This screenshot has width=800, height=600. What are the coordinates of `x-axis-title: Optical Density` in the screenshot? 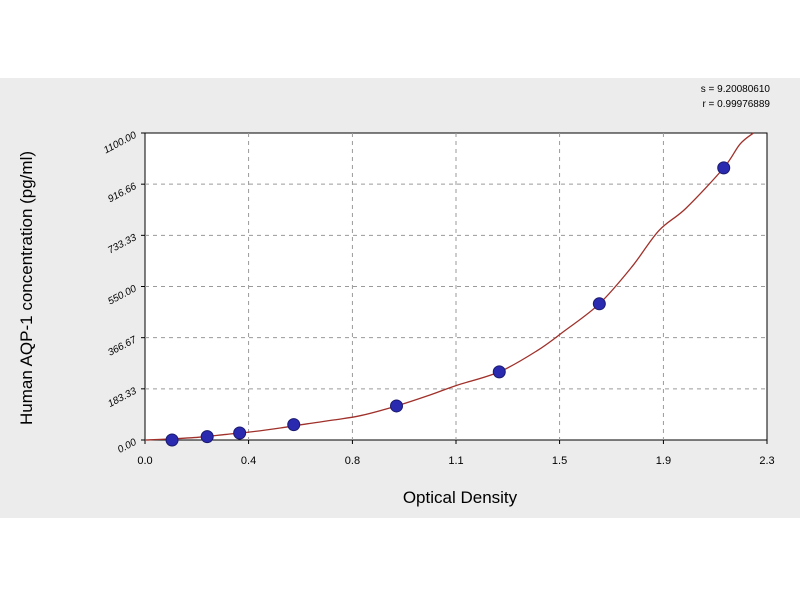 It's located at (460, 497).